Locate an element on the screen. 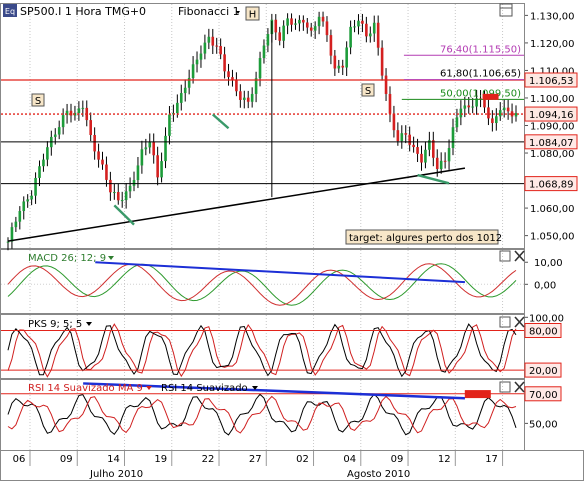 This screenshot has width=584, height=481. target-annotation: target: algures perto dos 1012 is located at coordinates (425, 238).